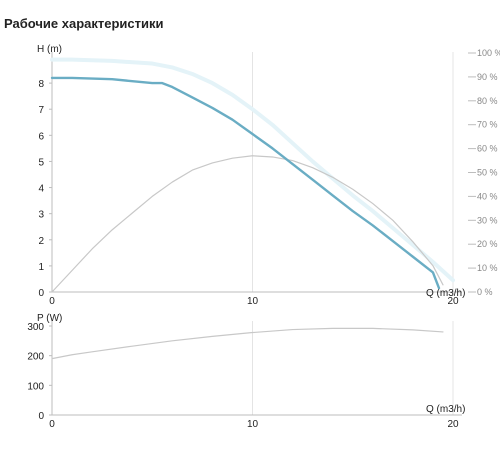 This screenshot has width=500, height=450. What do you see at coordinates (453, 301) in the screenshot?
I see `h-chart-x-tick-label: 20` at bounding box center [453, 301].